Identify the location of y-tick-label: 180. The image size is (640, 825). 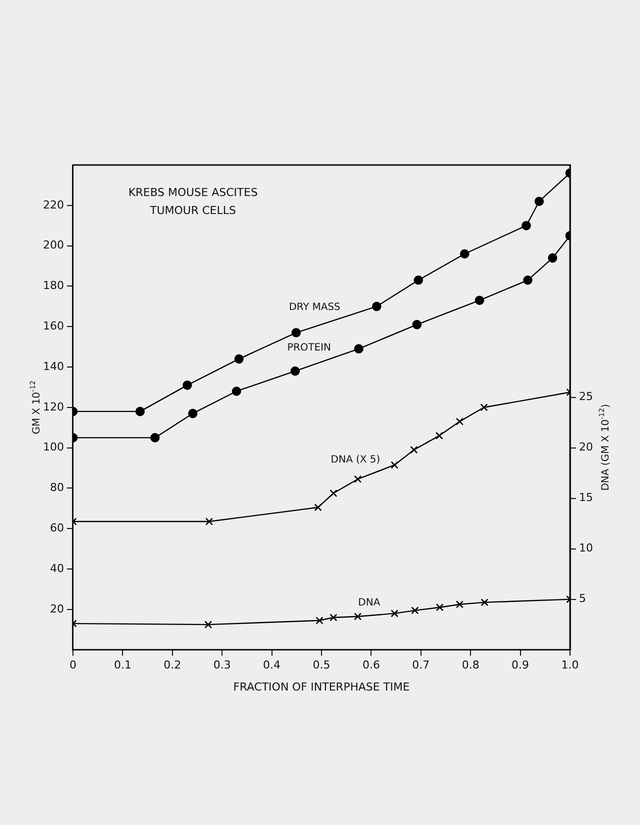
(53, 285).